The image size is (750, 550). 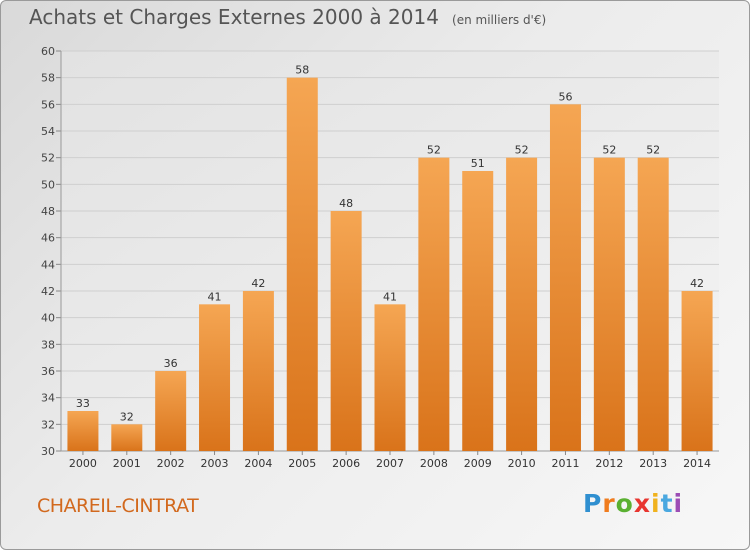 I want to click on x-tick-label: 2006, so click(x=346, y=463).